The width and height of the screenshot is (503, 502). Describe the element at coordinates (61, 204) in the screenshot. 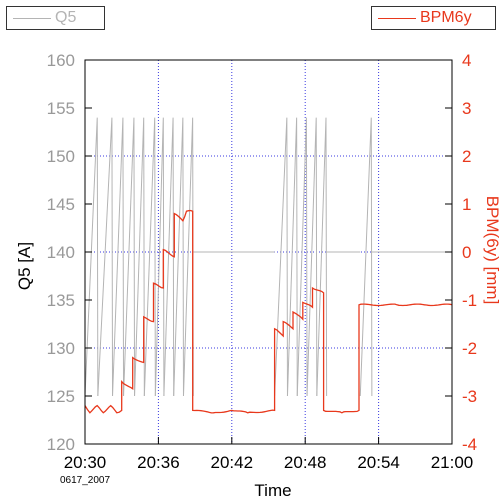

I see `left-tick-label: 145` at that location.